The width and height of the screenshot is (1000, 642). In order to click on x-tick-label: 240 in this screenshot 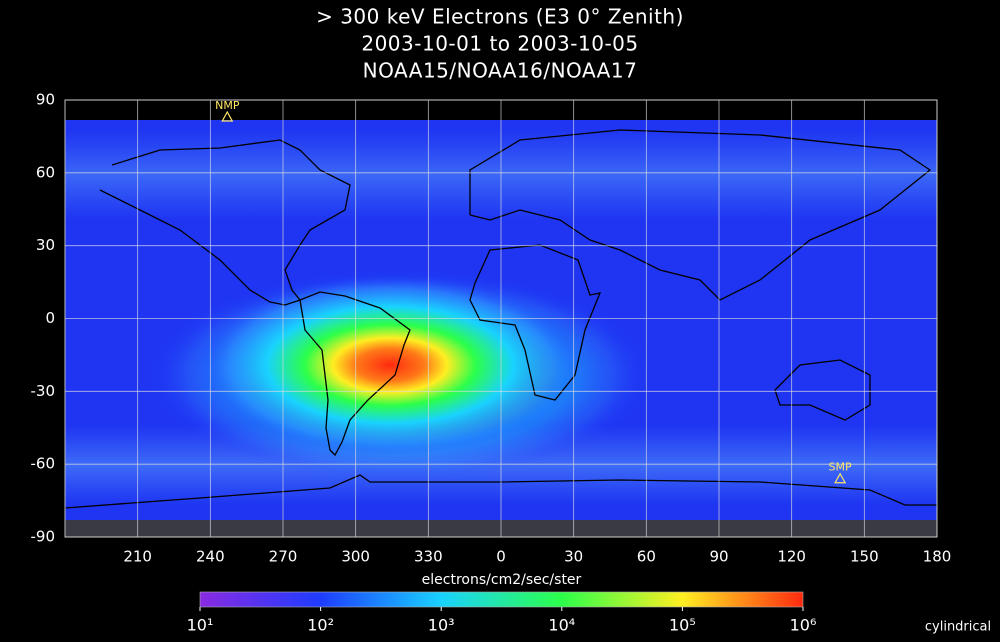, I will do `click(210, 557)`.